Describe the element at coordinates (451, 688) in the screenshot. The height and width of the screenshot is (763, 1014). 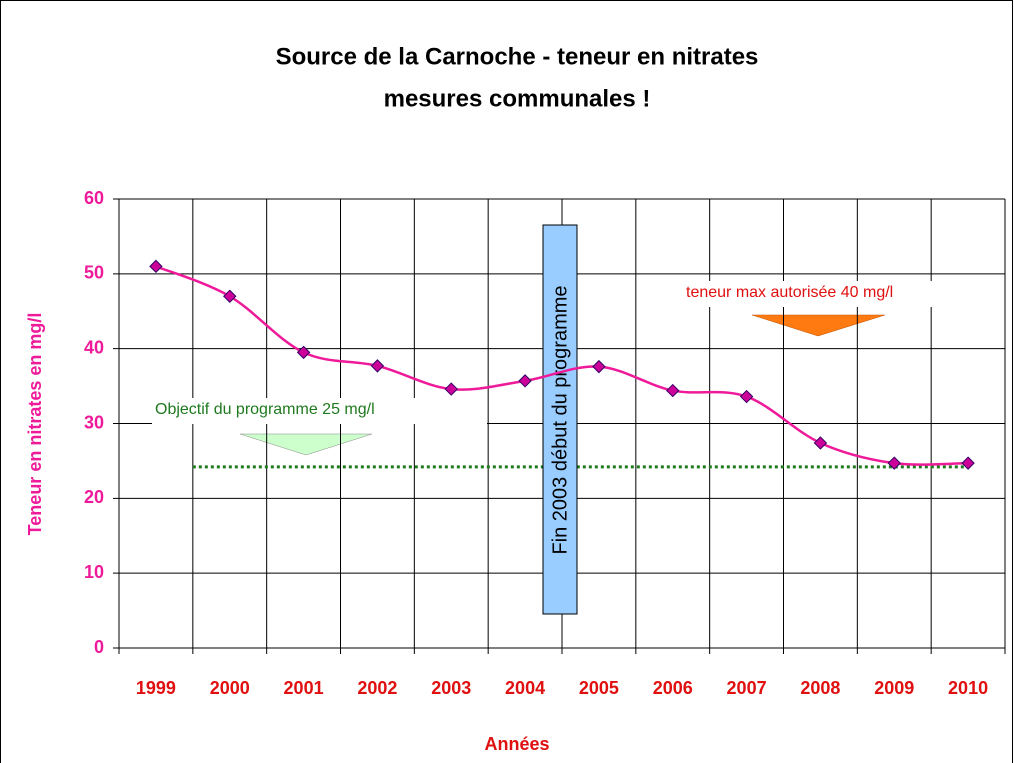
I see `x-tick-label: 2003` at that location.